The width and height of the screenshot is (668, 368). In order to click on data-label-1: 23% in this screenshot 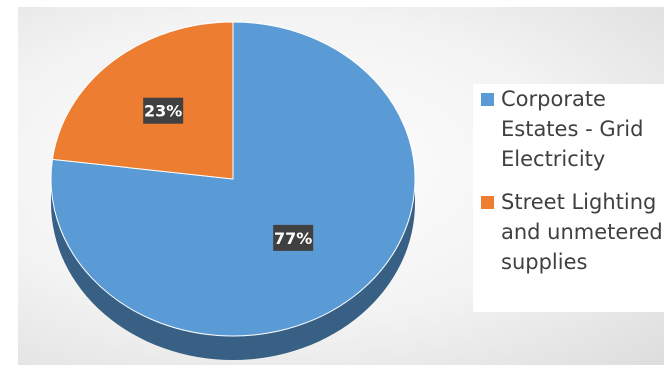, I will do `click(163, 110)`.